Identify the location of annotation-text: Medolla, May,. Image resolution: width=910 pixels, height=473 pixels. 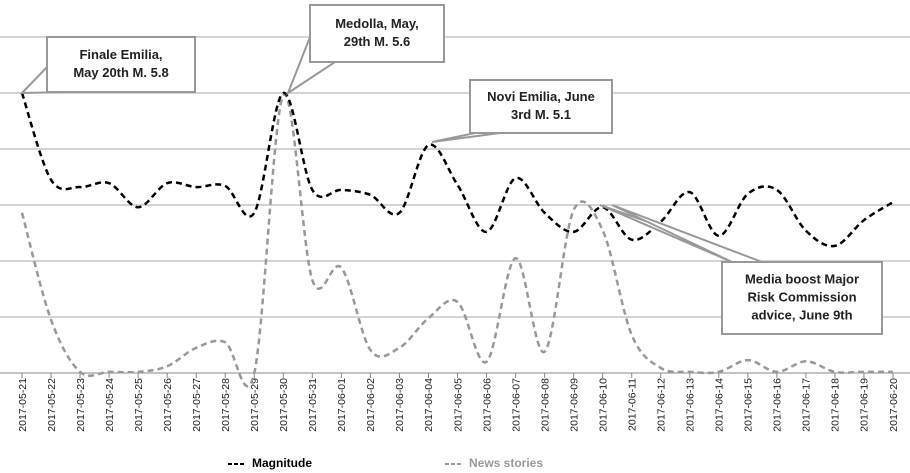
(377, 23).